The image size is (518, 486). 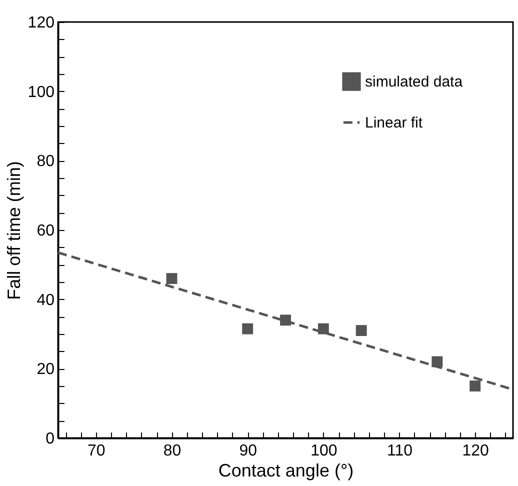 What do you see at coordinates (324, 451) in the screenshot?
I see `x-tick-label: 100` at bounding box center [324, 451].